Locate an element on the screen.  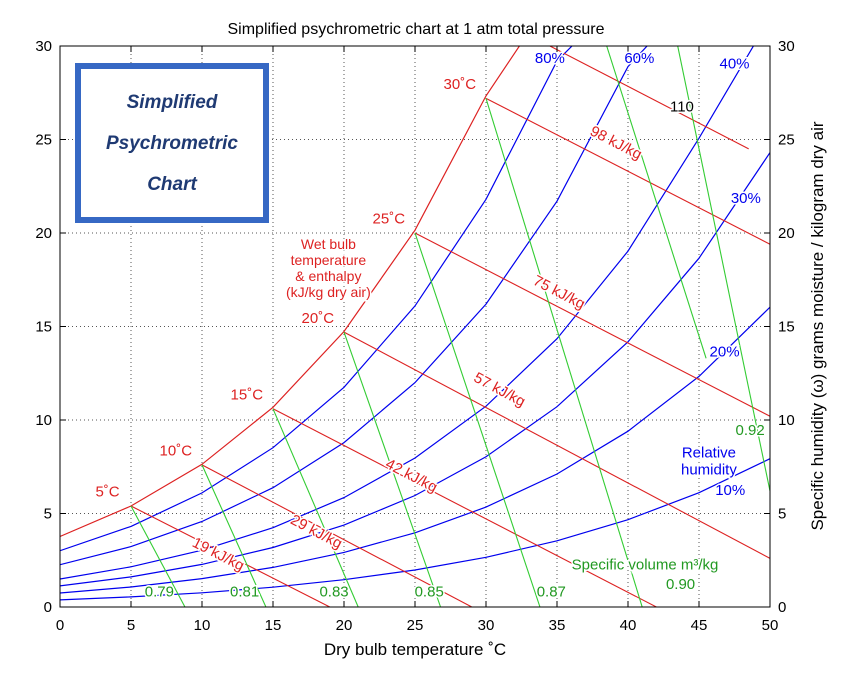
x-tick-label: 35 is located at coordinates (557, 625).